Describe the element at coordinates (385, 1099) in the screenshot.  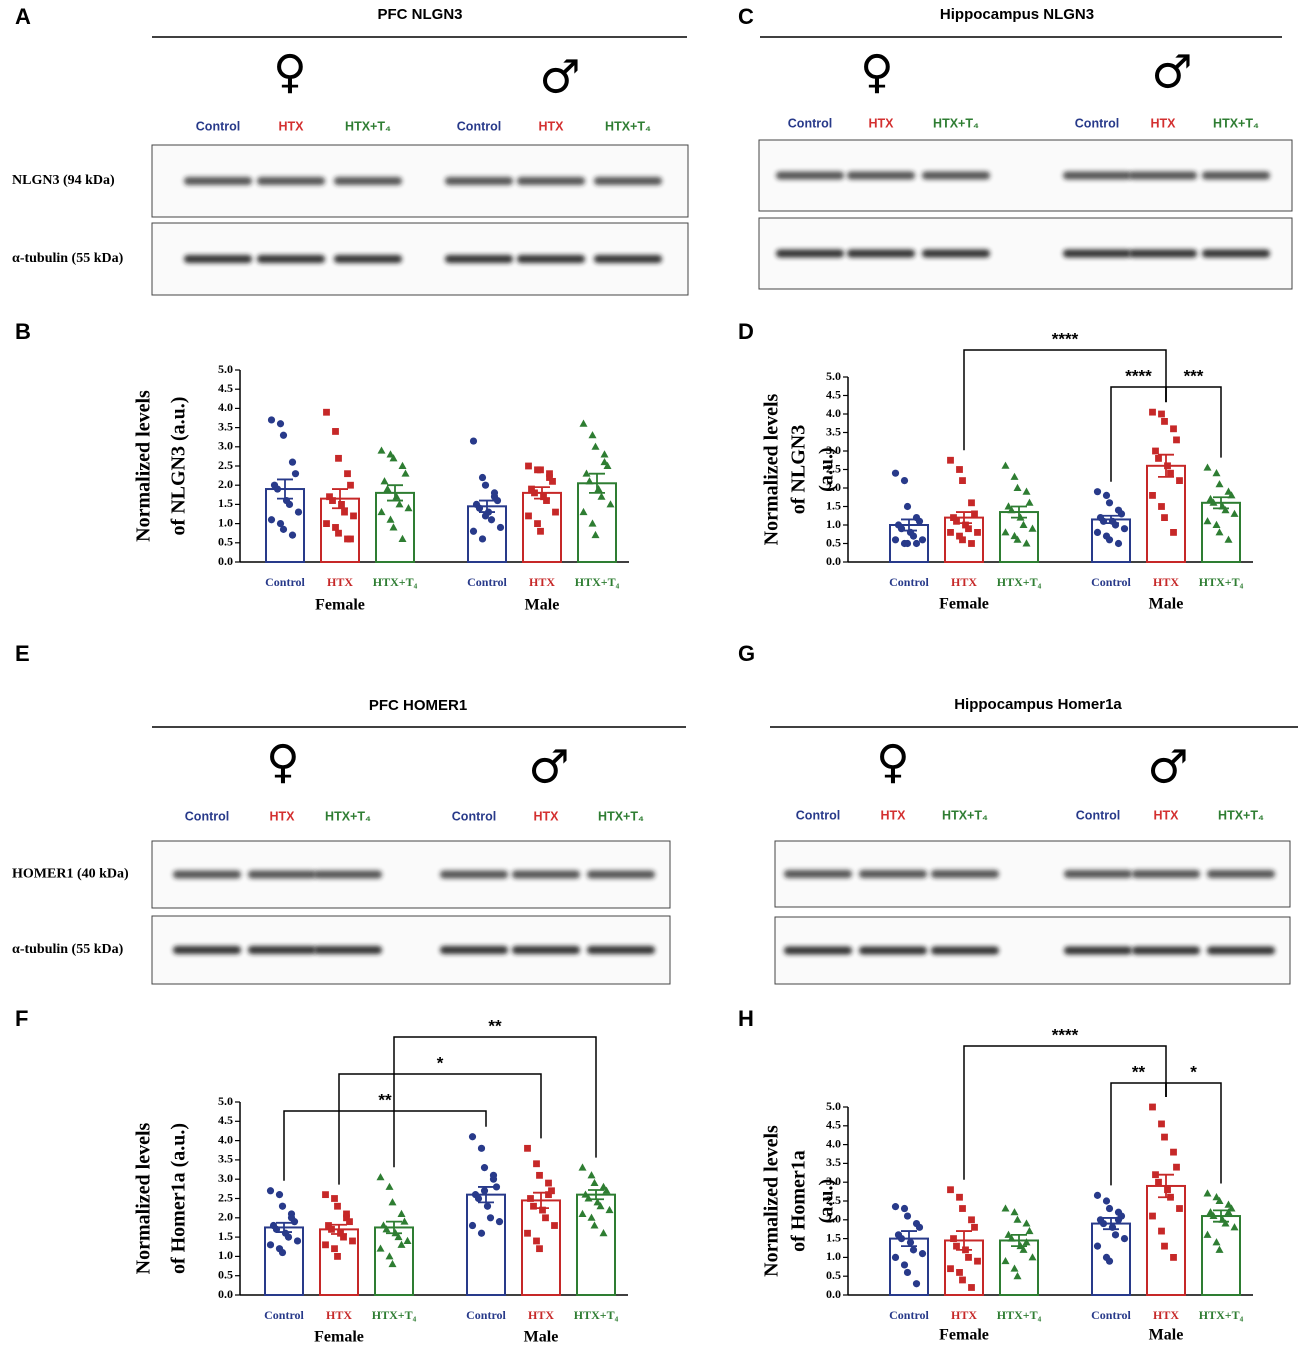
I see `significance-label: **` at that location.